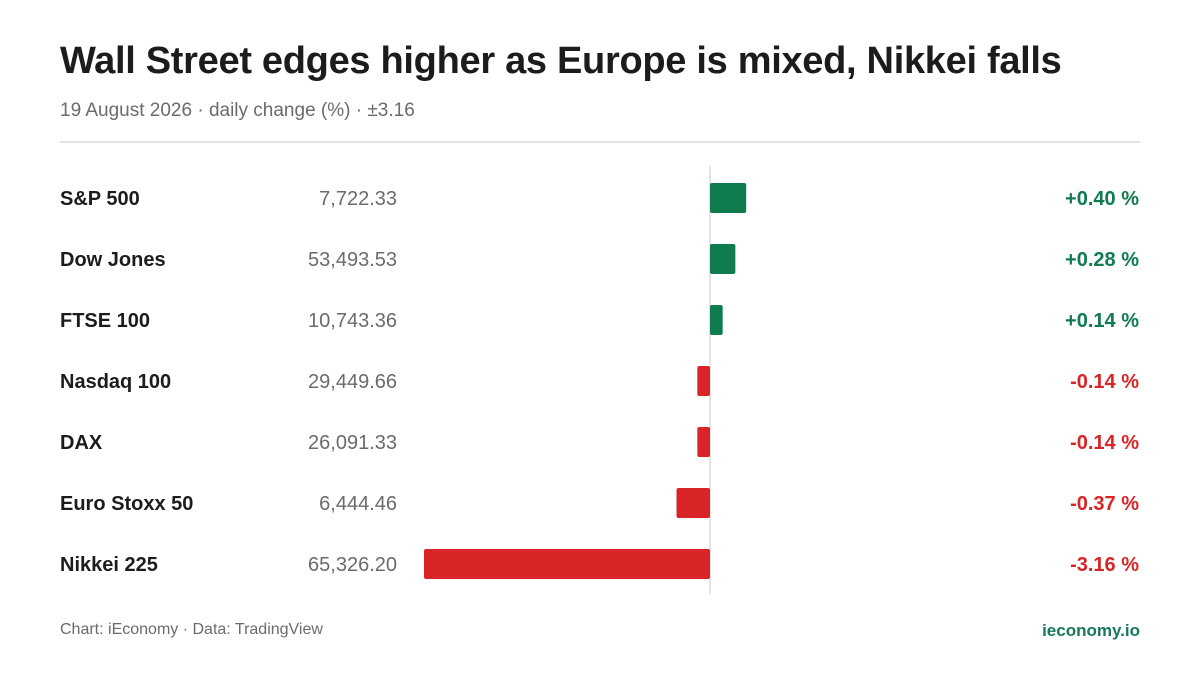 Image resolution: width=1200 pixels, height=675 pixels. What do you see at coordinates (352, 443) in the screenshot?
I see `index-level: 26,091.33` at bounding box center [352, 443].